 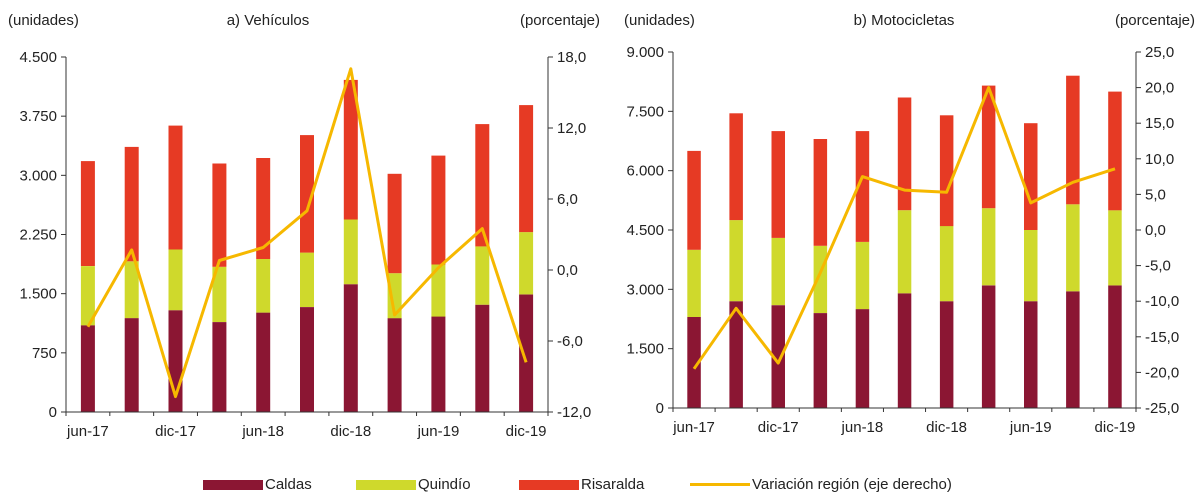 What do you see at coordinates (549, 484) in the screenshot?
I see `legend-swatch-risaralda` at bounding box center [549, 484].